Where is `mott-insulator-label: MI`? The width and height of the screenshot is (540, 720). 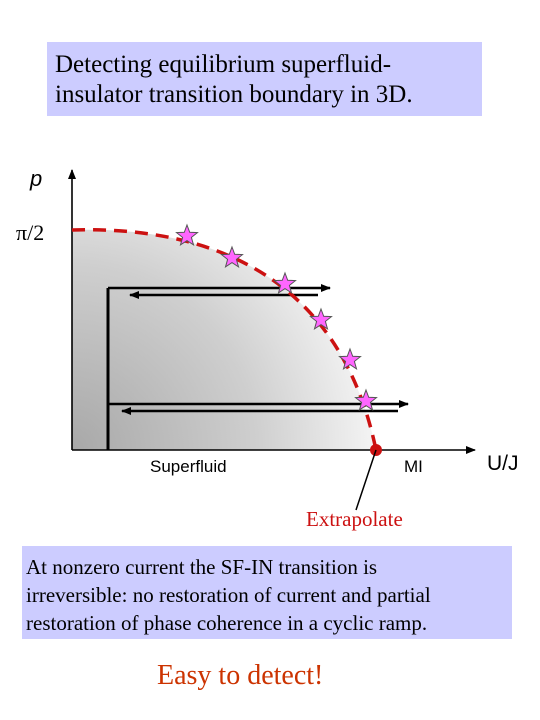 mott-insulator-label: MI is located at coordinates (413, 466).